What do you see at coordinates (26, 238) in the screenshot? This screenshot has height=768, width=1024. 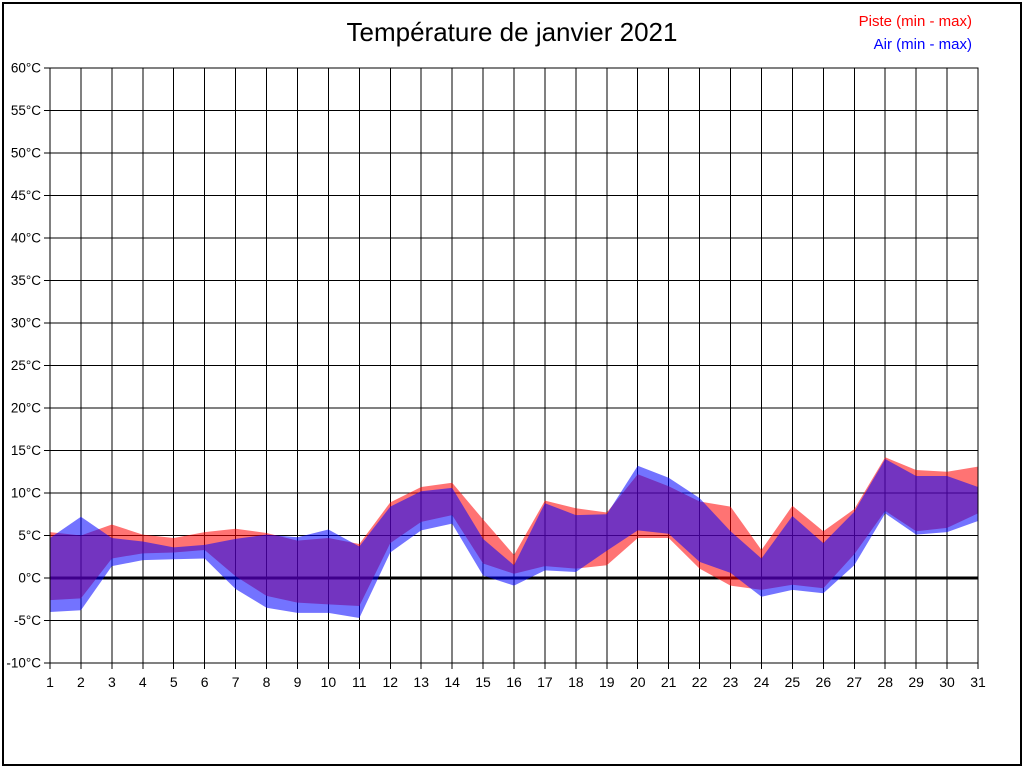 I see `y-tick-label: 40°C` at bounding box center [26, 238].